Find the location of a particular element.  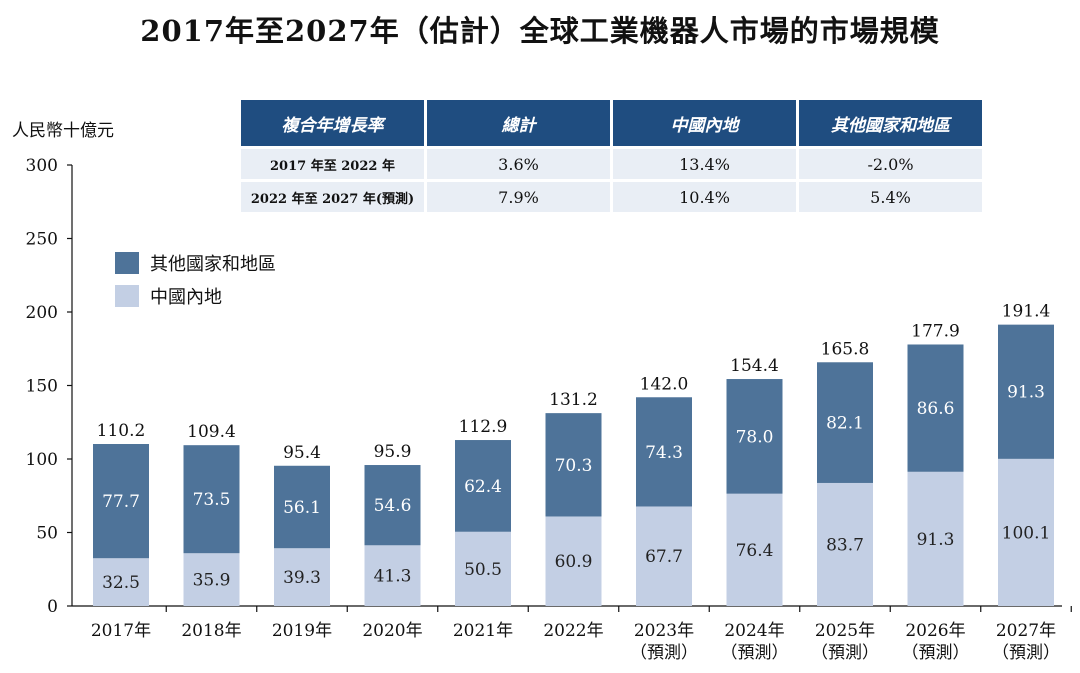

row-other: -2.0% is located at coordinates (890, 164).